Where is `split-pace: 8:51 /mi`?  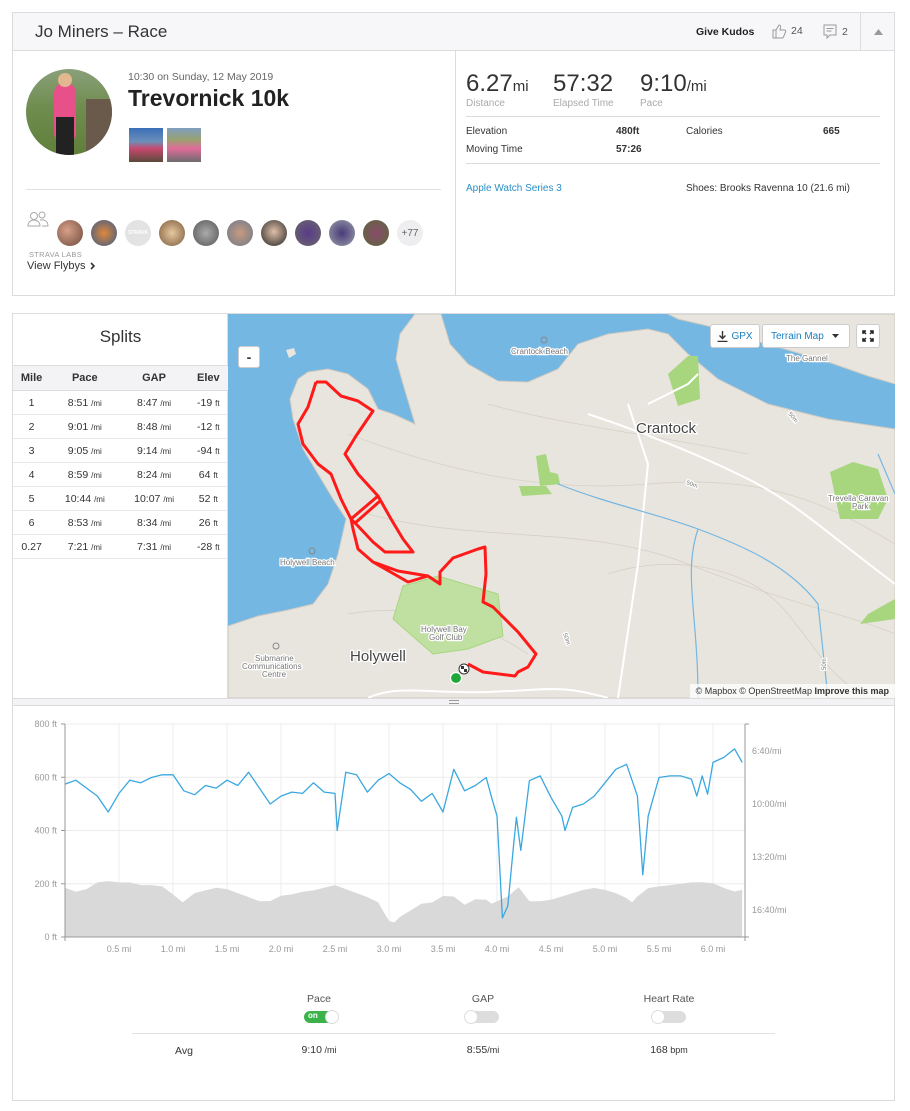 split-pace: 8:51 /mi is located at coordinates (85, 402).